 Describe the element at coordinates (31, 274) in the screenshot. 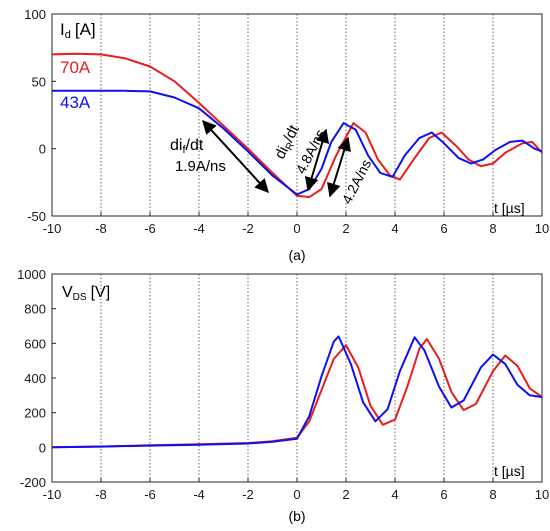

I see `y-tick-label: 1000` at that location.